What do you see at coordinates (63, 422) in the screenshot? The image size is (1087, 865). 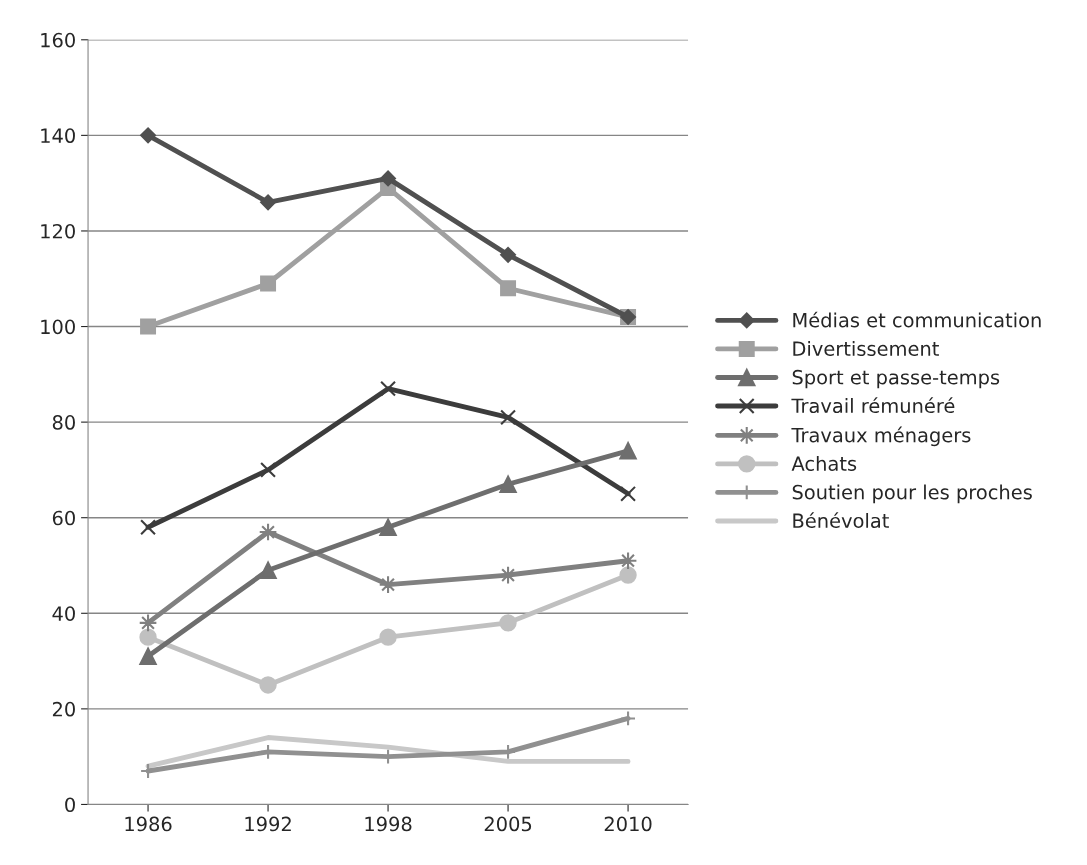 I see `y-tick-label: 80` at bounding box center [63, 422].